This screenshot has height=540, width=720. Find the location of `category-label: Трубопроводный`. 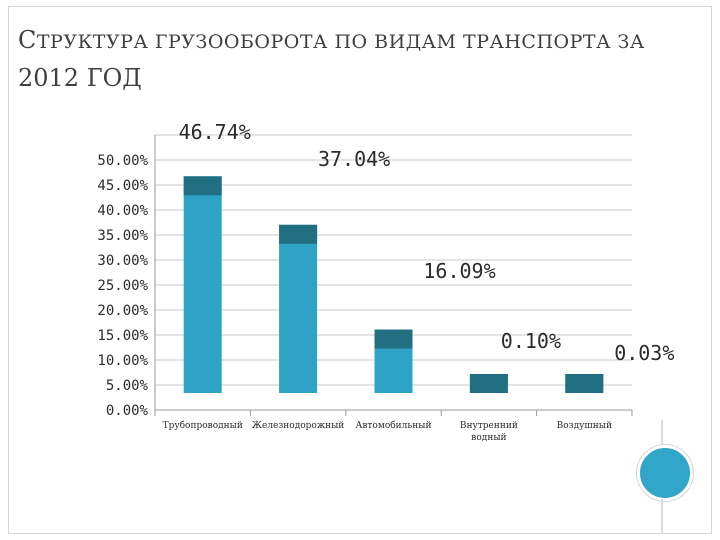

category-label: Трубопроводный is located at coordinates (203, 425).